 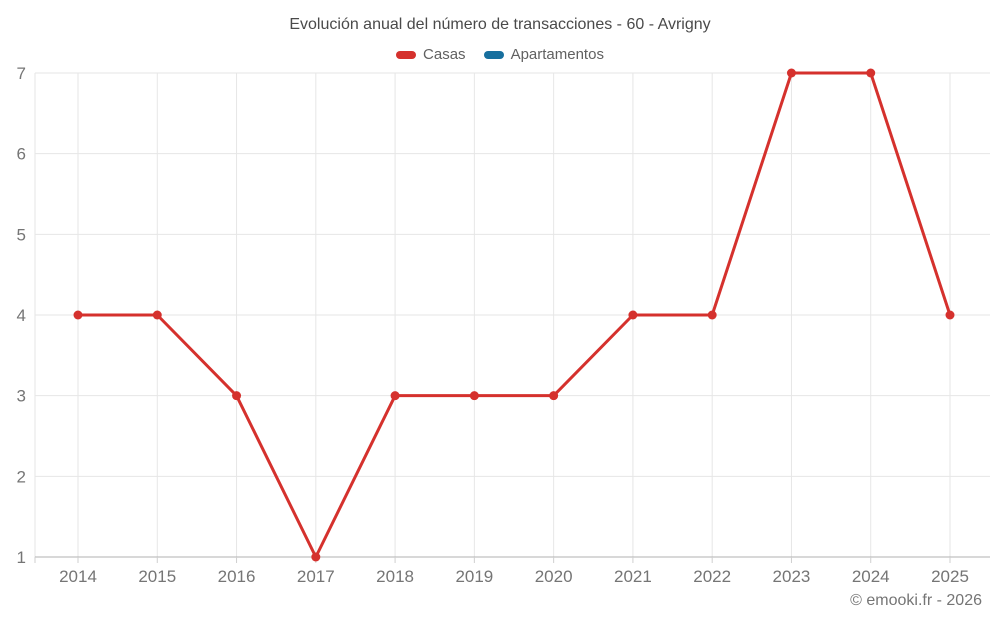 I want to click on legend-label: Casas, so click(x=444, y=54).